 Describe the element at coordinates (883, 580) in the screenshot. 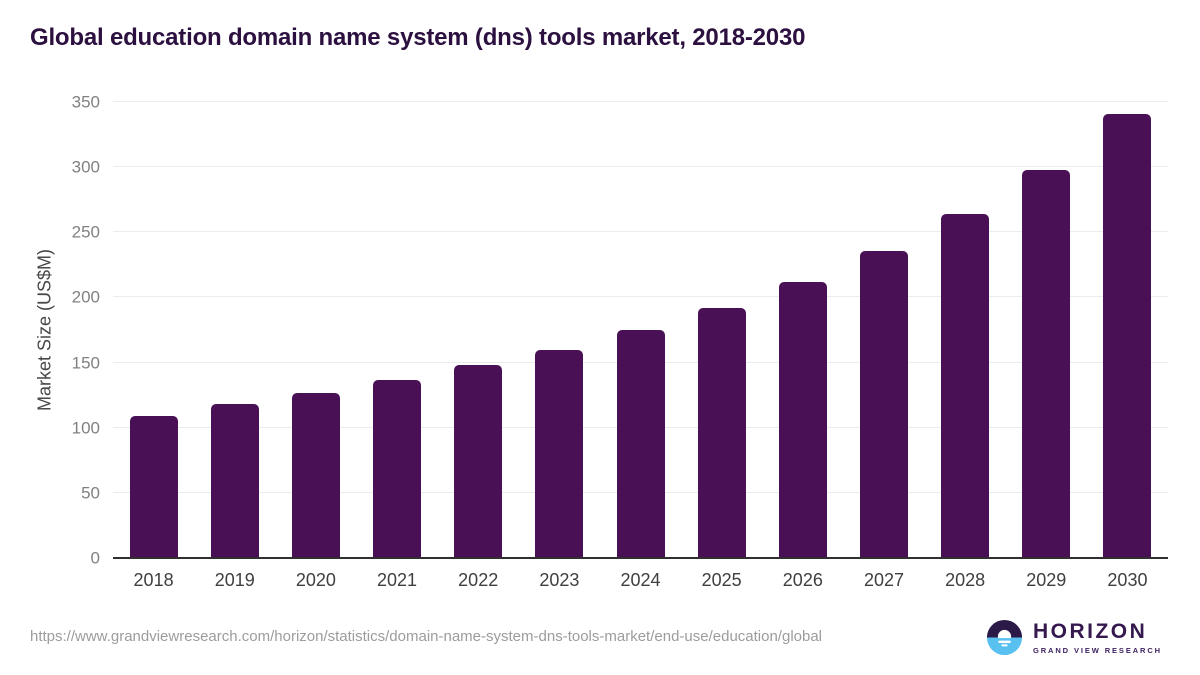

I see `x-label-2027: 2027` at that location.